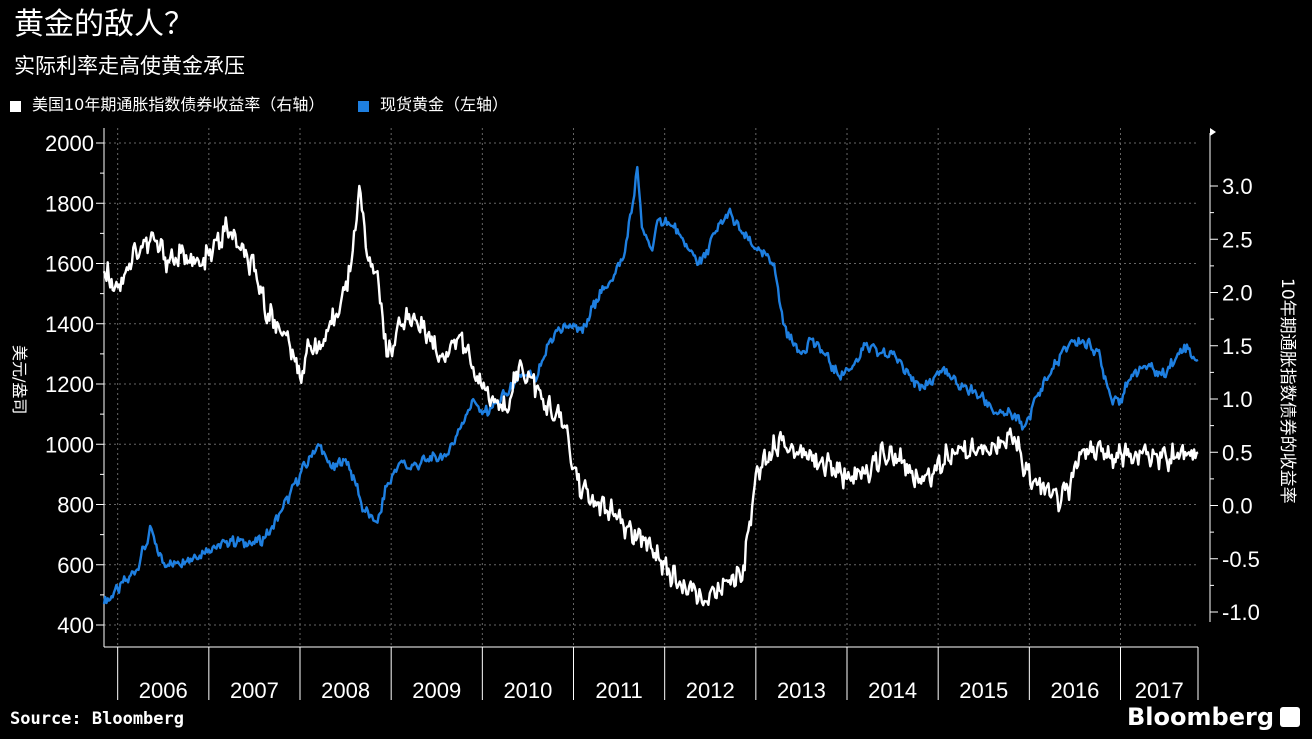  I want to click on tick-label-x-2014: 2014, so click(892, 690).